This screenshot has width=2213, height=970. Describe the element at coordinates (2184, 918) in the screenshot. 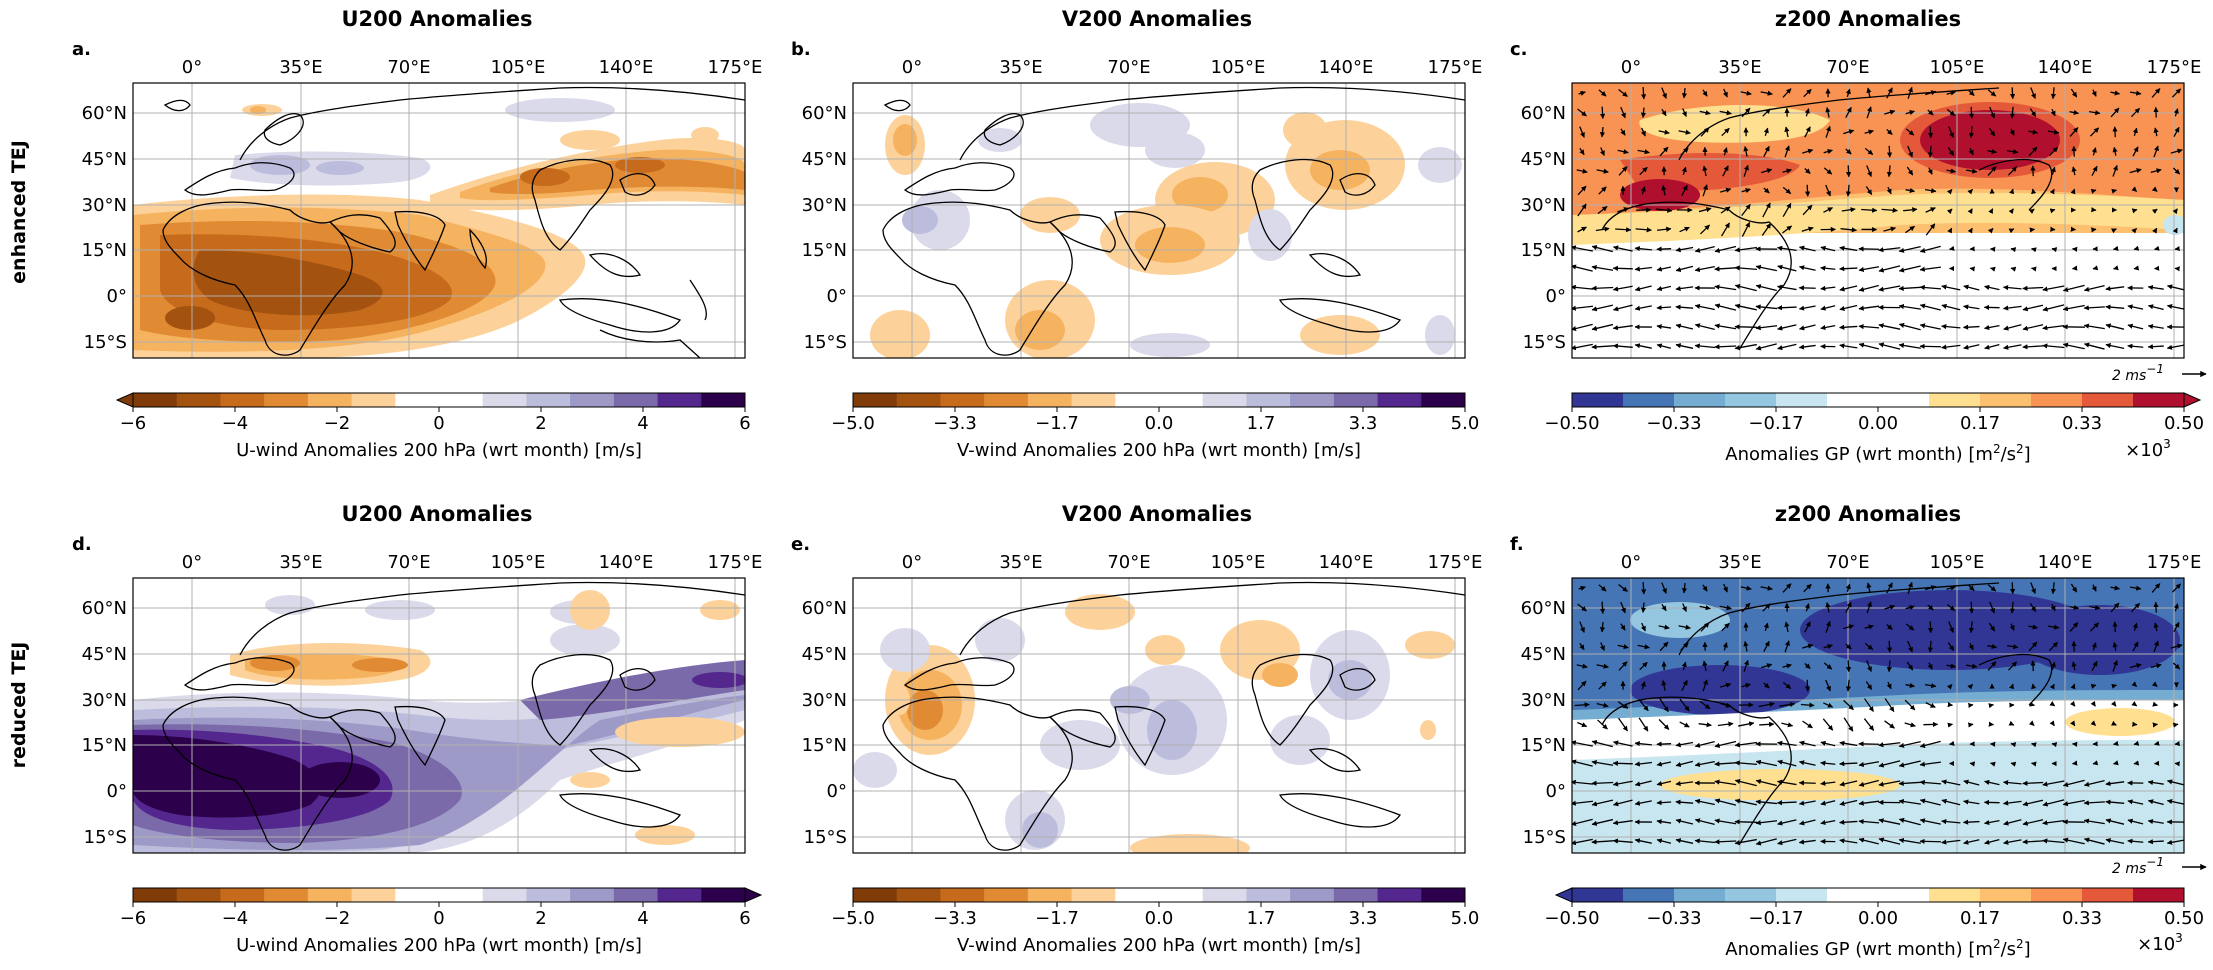

I see `colorbar-tick-label: 0.50` at that location.